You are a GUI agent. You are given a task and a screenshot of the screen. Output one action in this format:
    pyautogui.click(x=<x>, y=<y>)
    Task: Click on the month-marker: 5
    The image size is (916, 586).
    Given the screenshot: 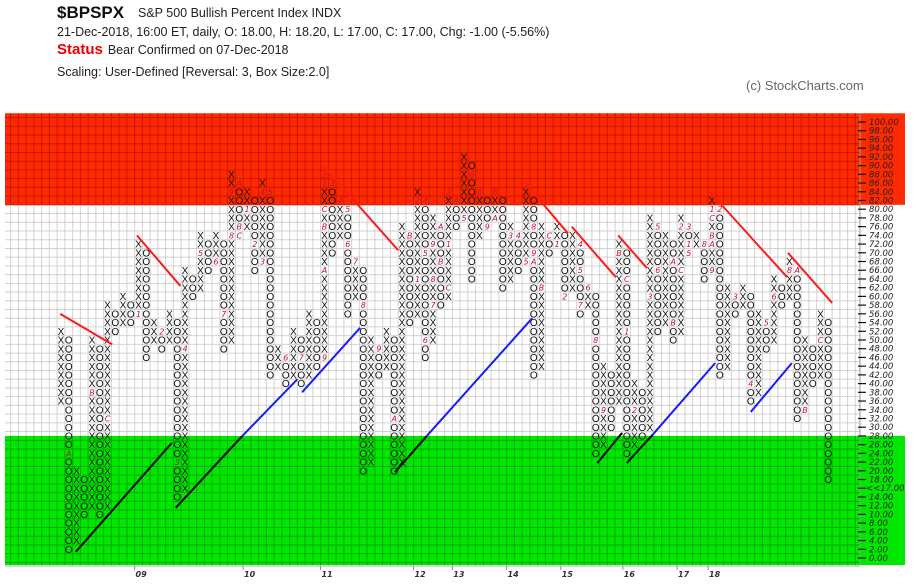 What is the action you would take?
    pyautogui.click(x=766, y=323)
    